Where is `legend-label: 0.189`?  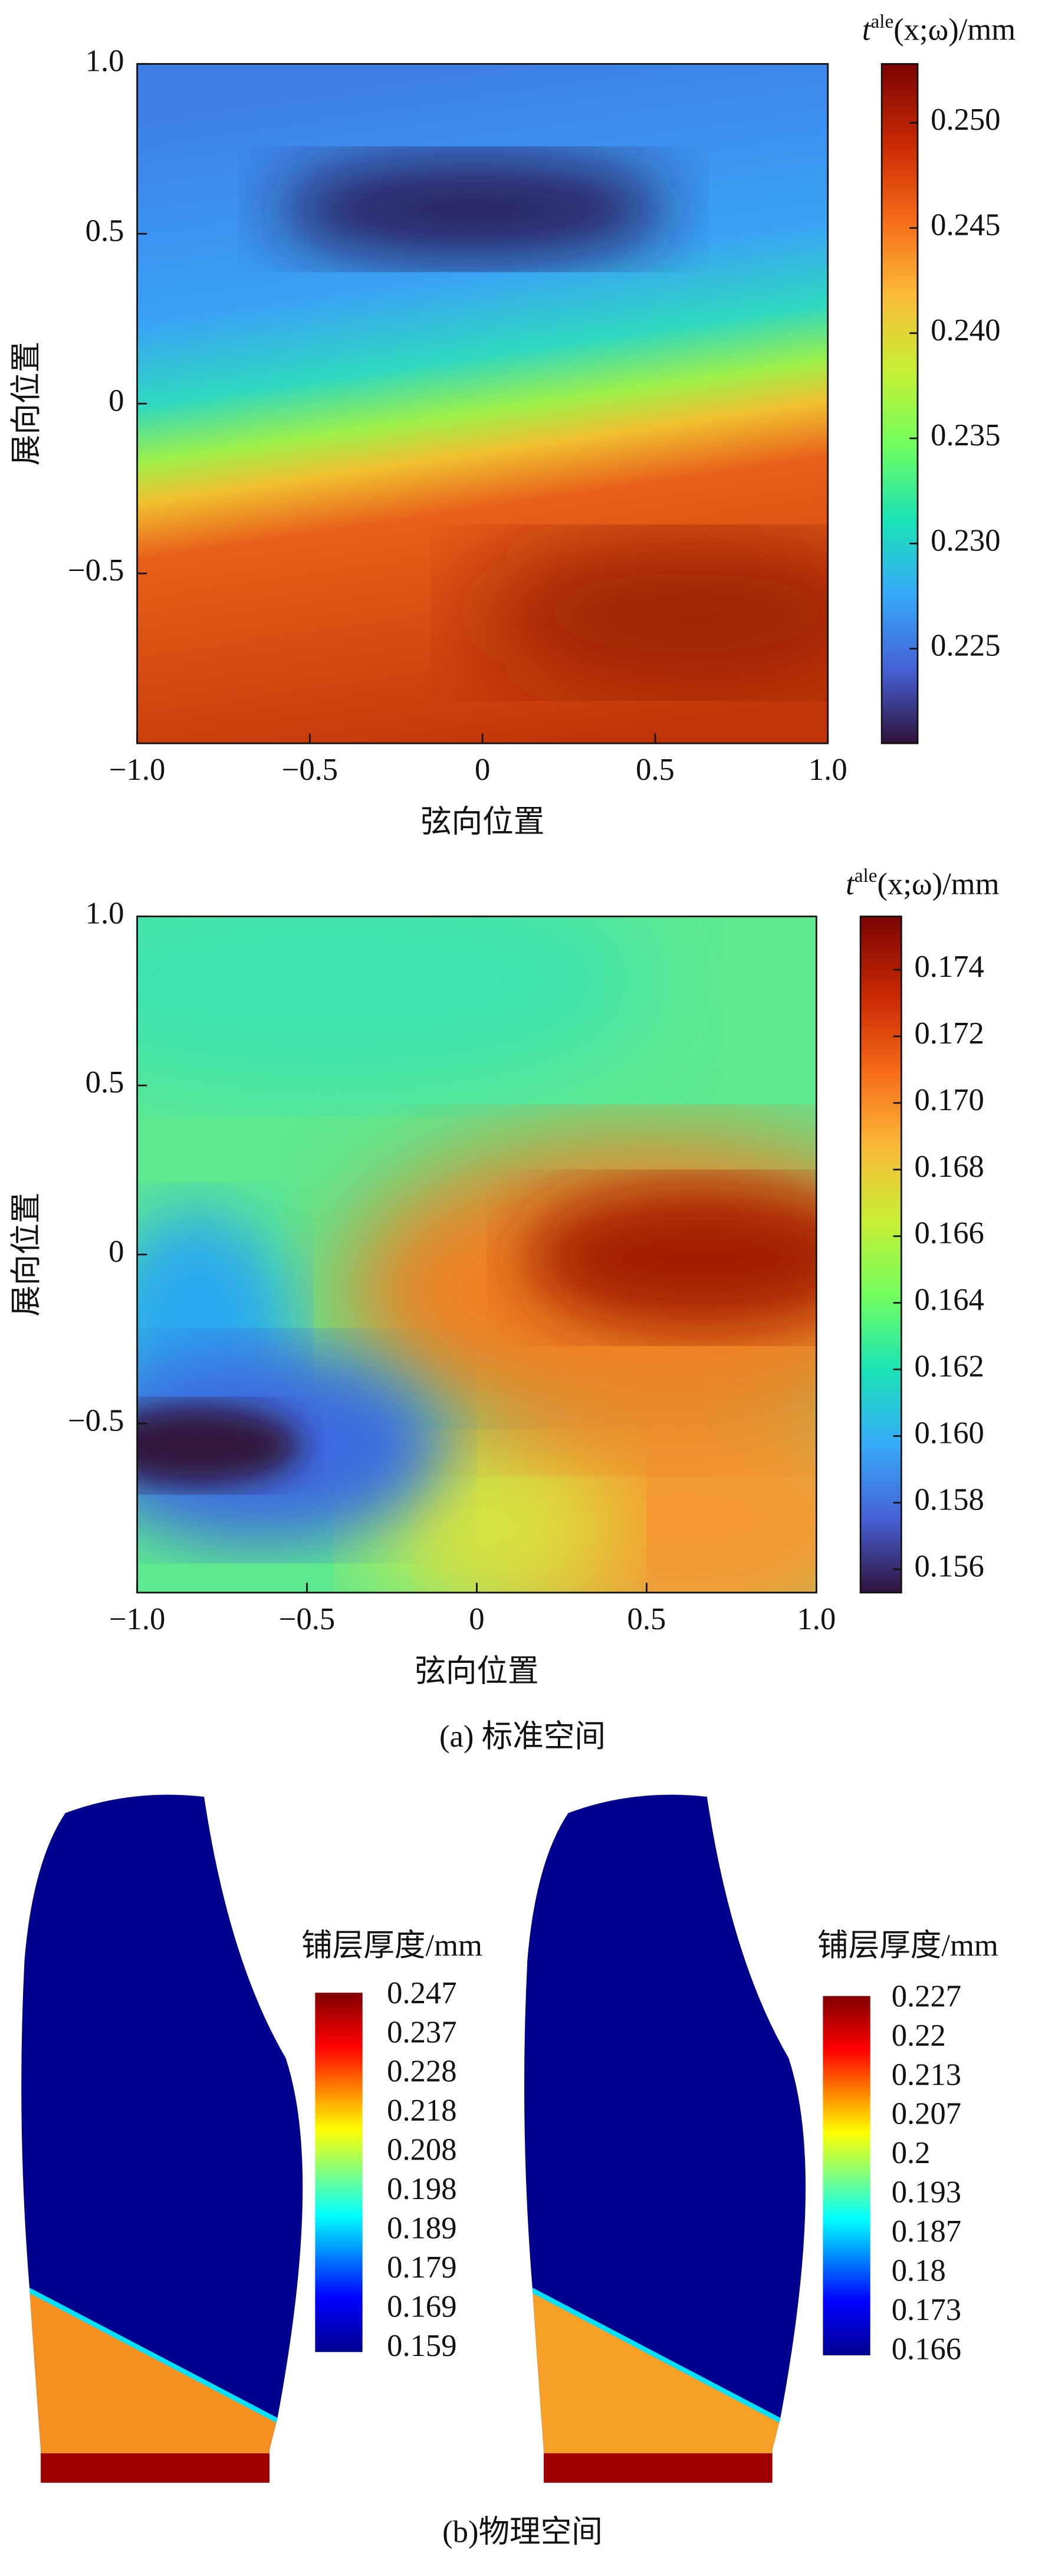 legend-label: 0.189 is located at coordinates (421, 2228).